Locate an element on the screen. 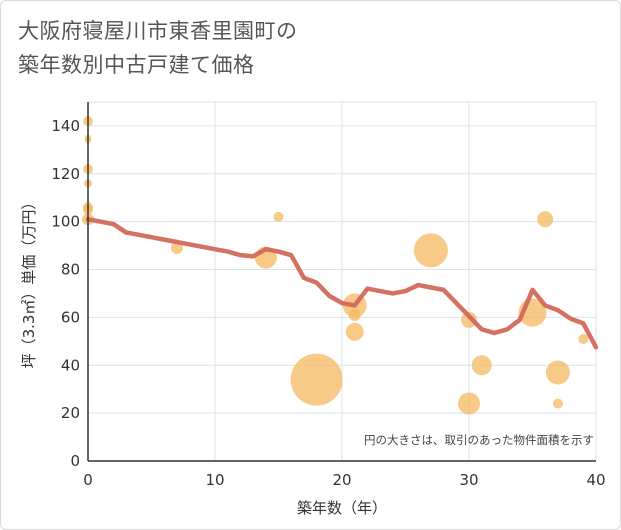  x-tick-label: 0 is located at coordinates (88, 480).